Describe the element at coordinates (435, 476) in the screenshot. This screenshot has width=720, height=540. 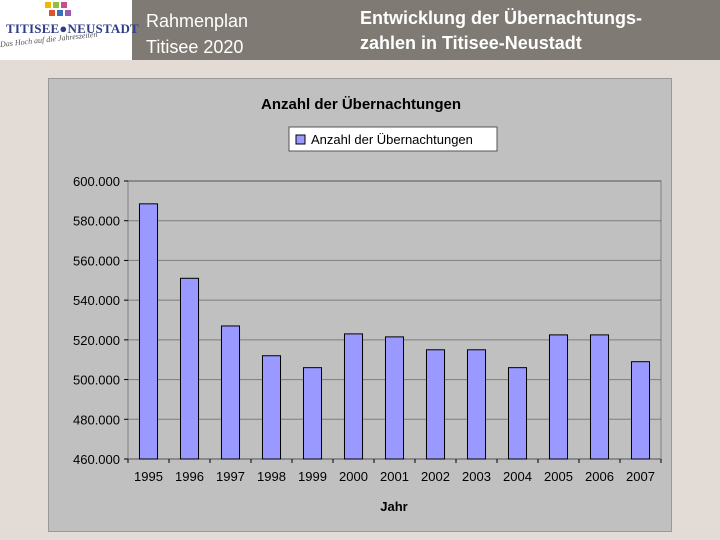
I see `x-tick-label: 2002` at that location.